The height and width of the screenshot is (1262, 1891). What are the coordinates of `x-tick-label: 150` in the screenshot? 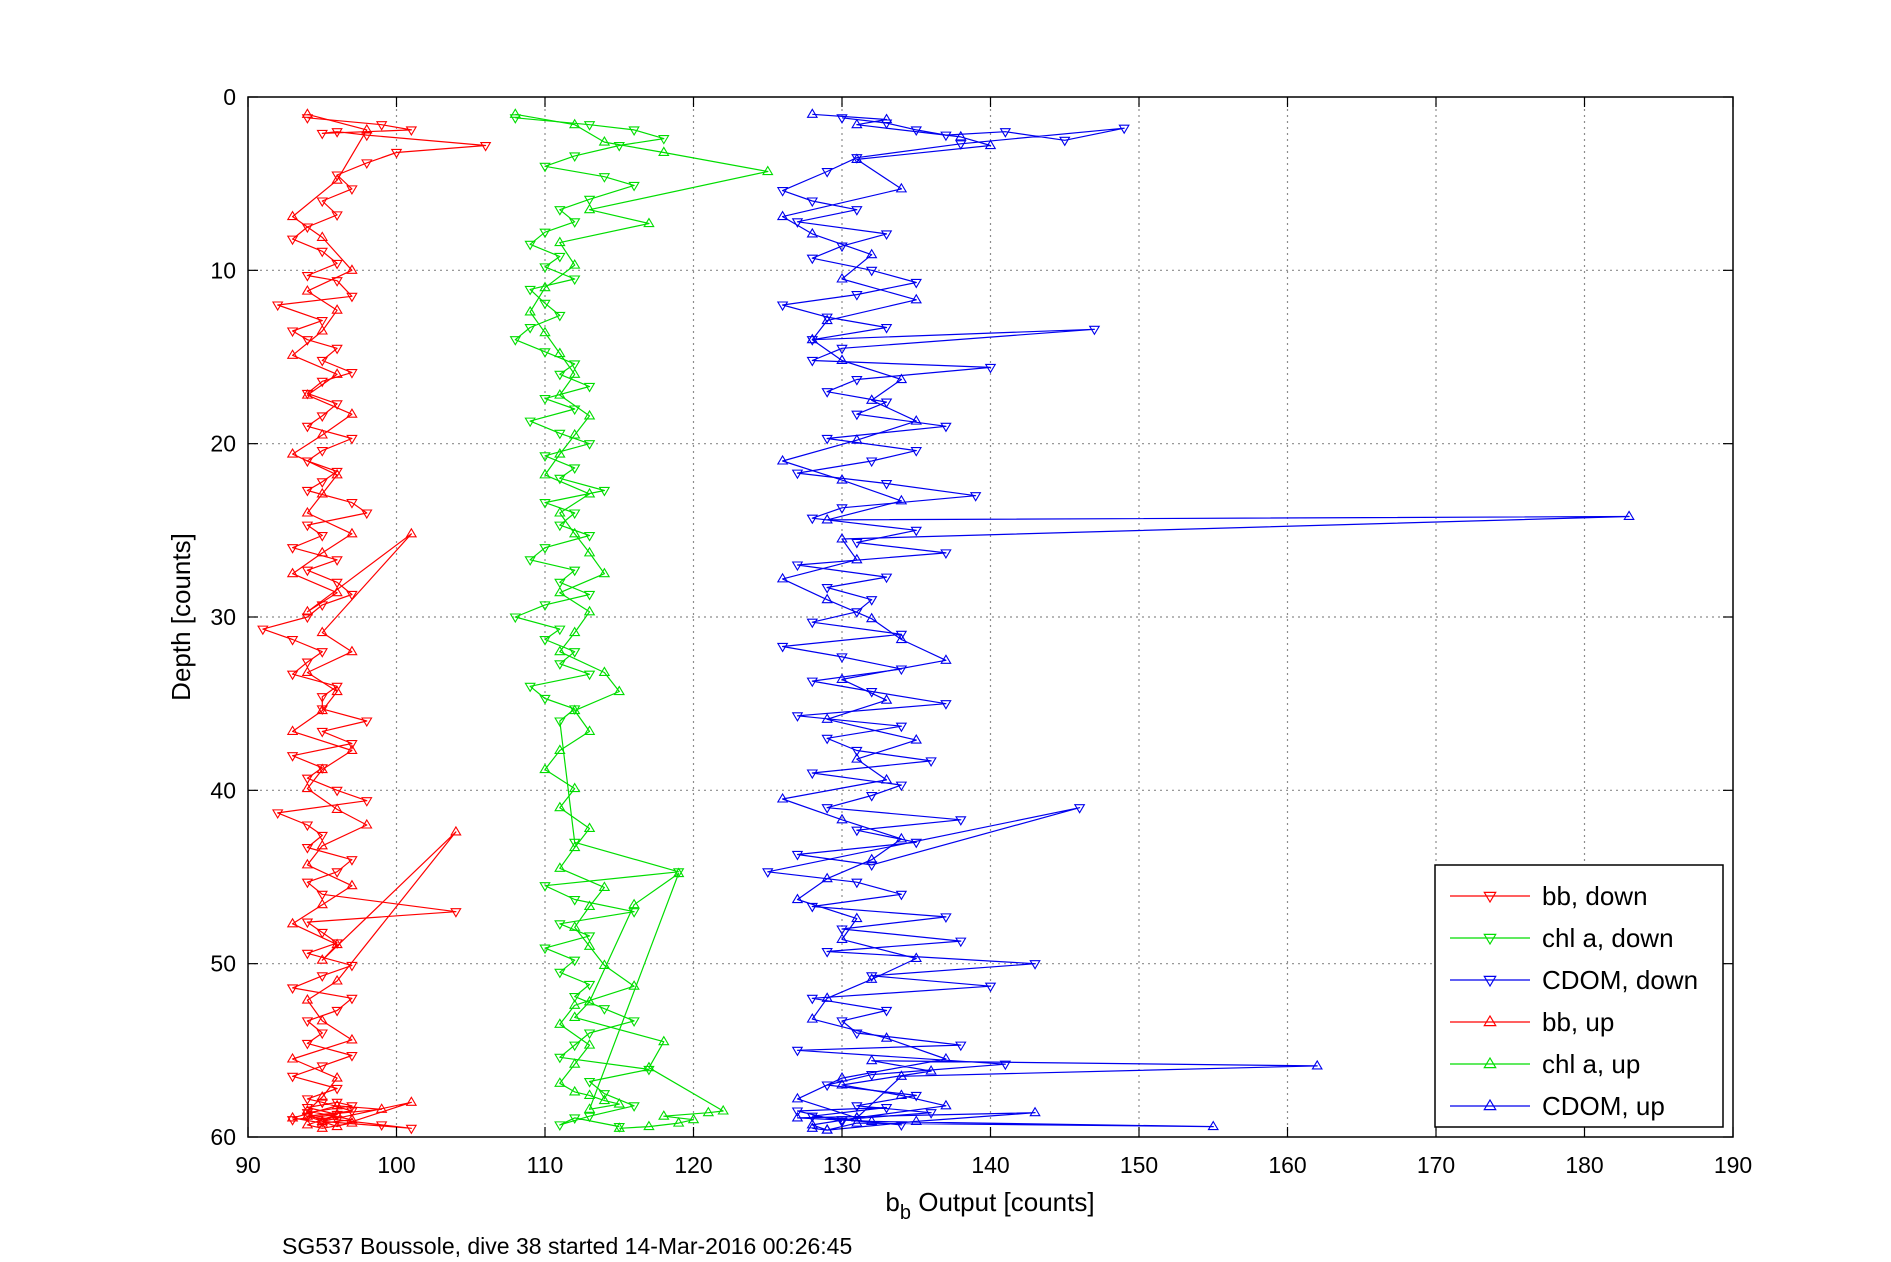 It's located at (1139, 1165).